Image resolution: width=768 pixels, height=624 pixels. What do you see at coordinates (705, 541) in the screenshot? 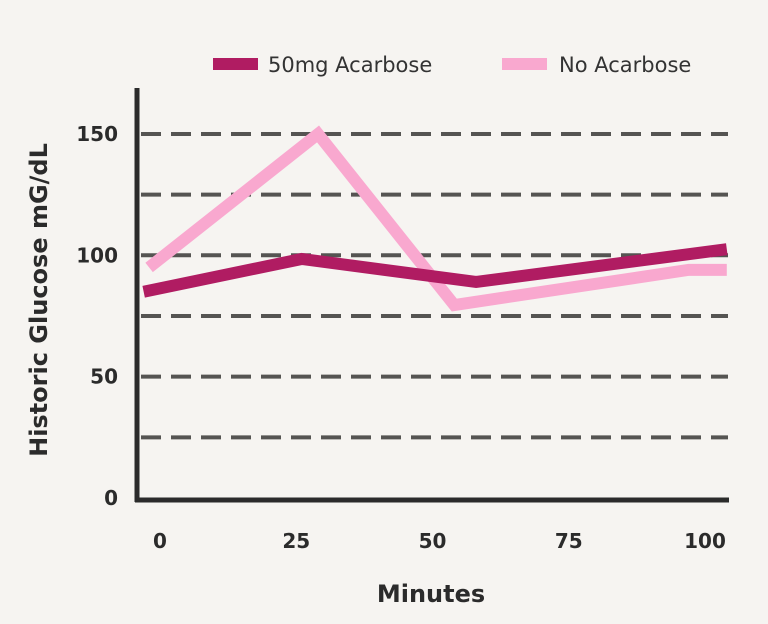
I see `x-tick-label: 100` at bounding box center [705, 541].